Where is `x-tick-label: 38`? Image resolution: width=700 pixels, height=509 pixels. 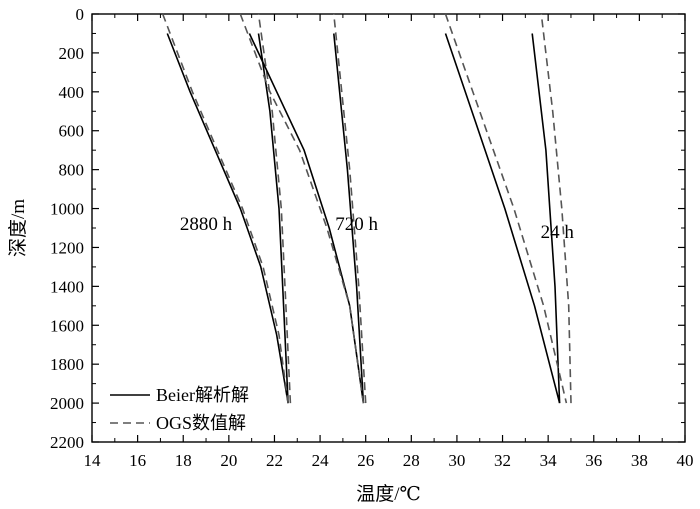
x-tick-label: 38 is located at coordinates (639, 460).